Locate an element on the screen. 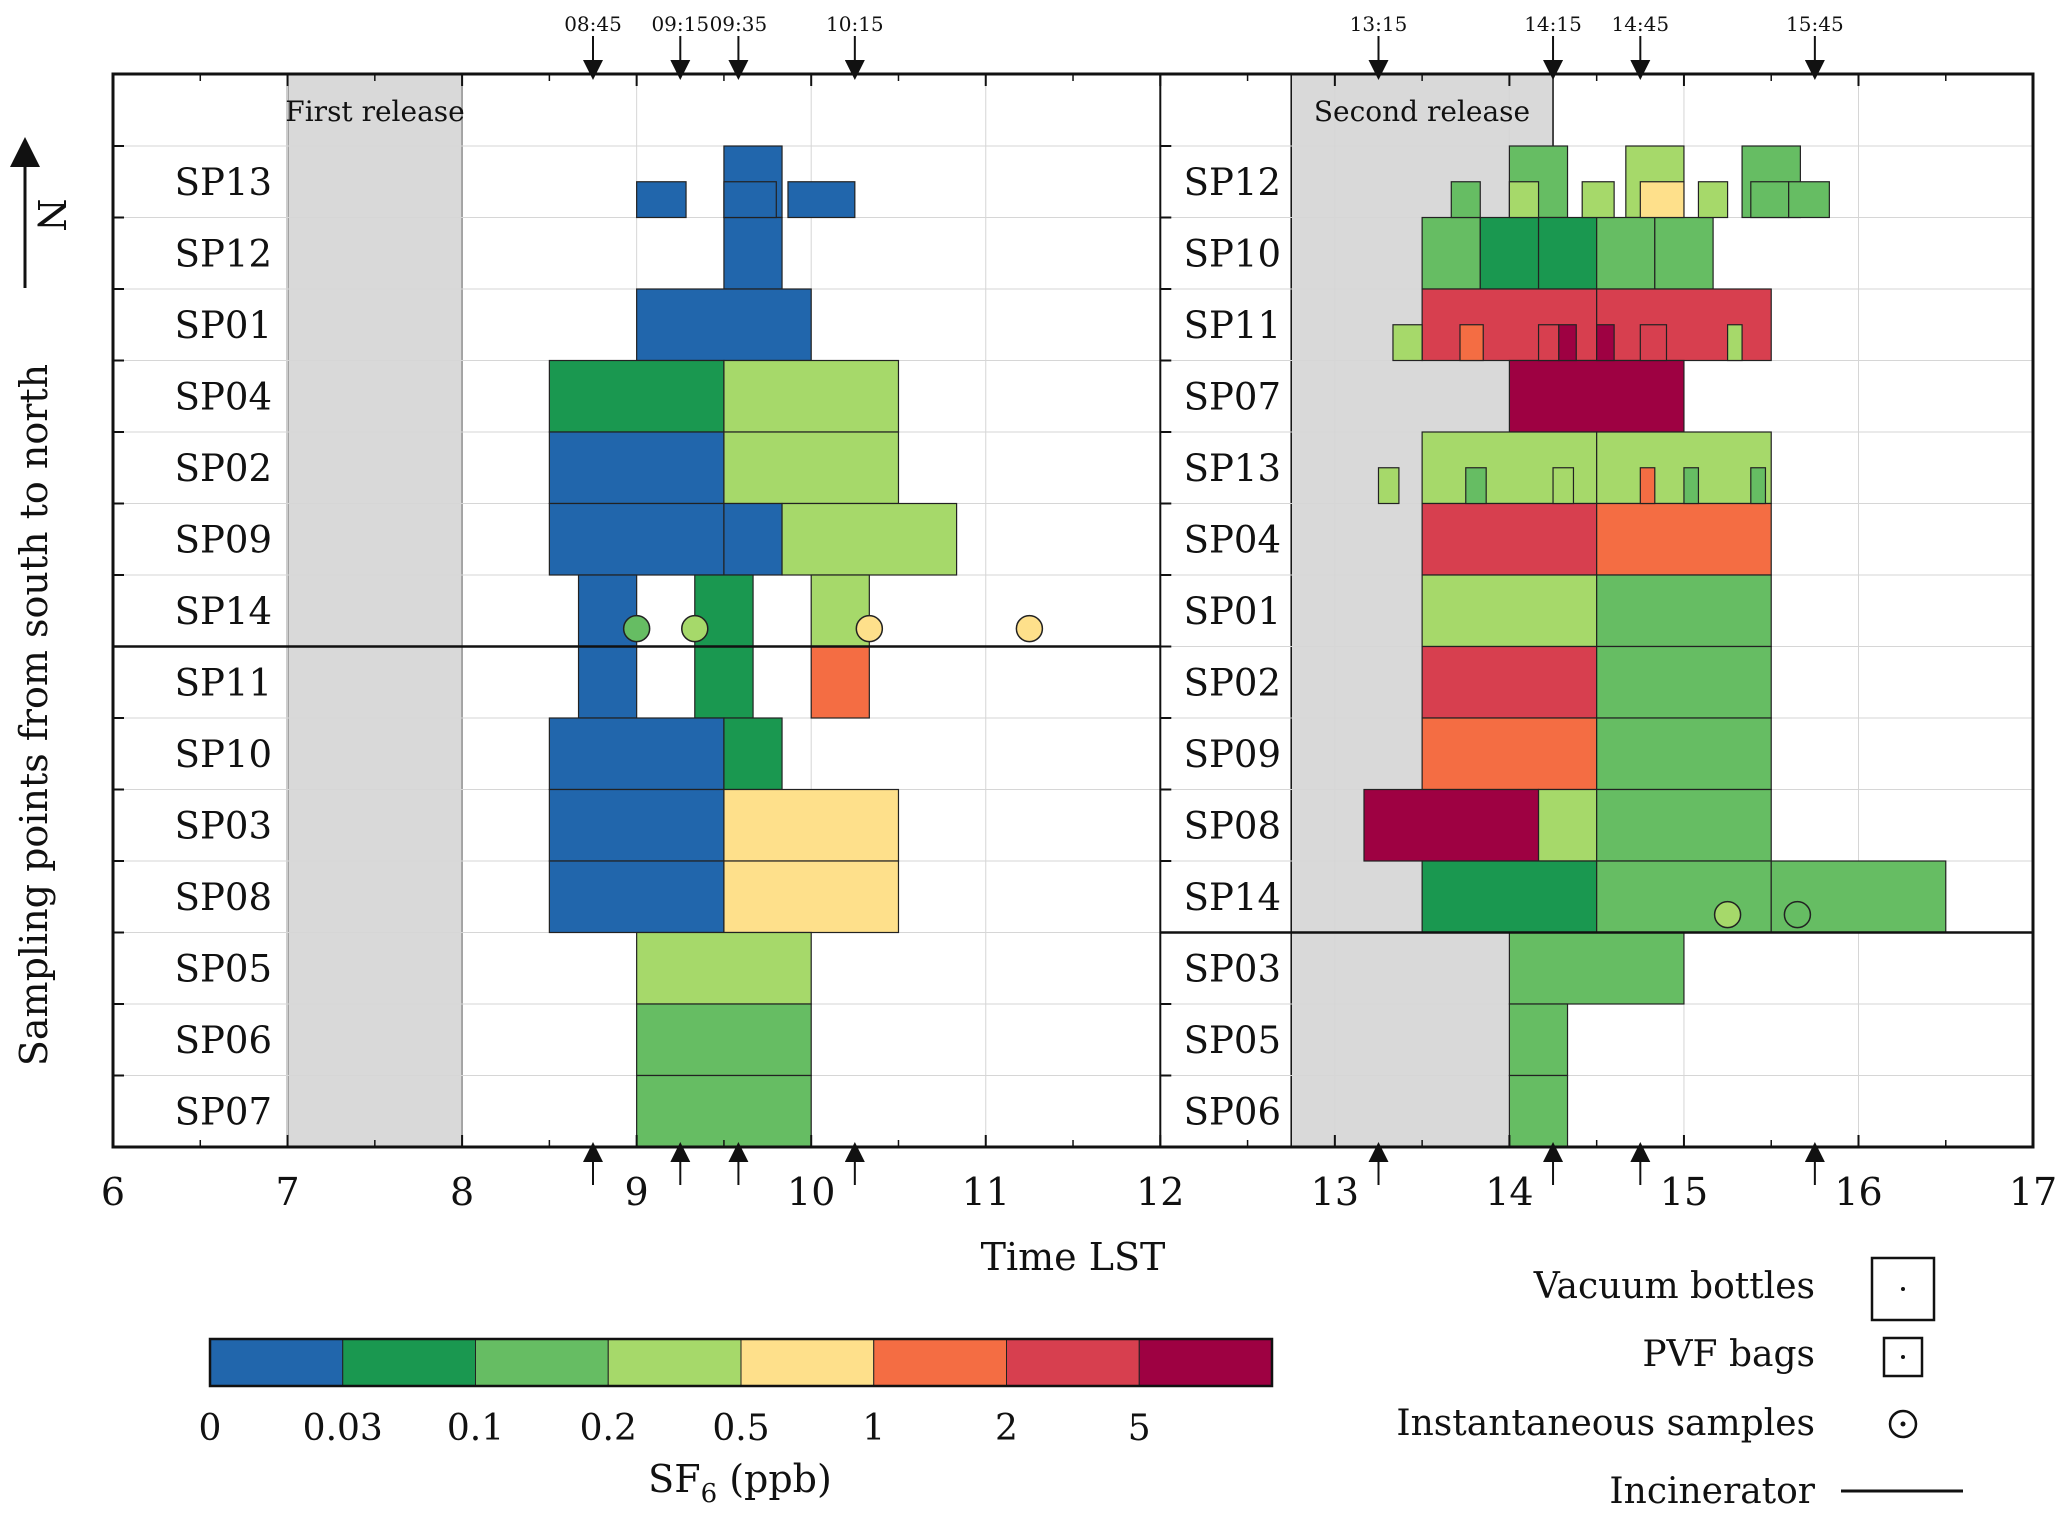 This screenshot has height=1519, width=2067. time-marker-label: 14:15 is located at coordinates (1553, 24).